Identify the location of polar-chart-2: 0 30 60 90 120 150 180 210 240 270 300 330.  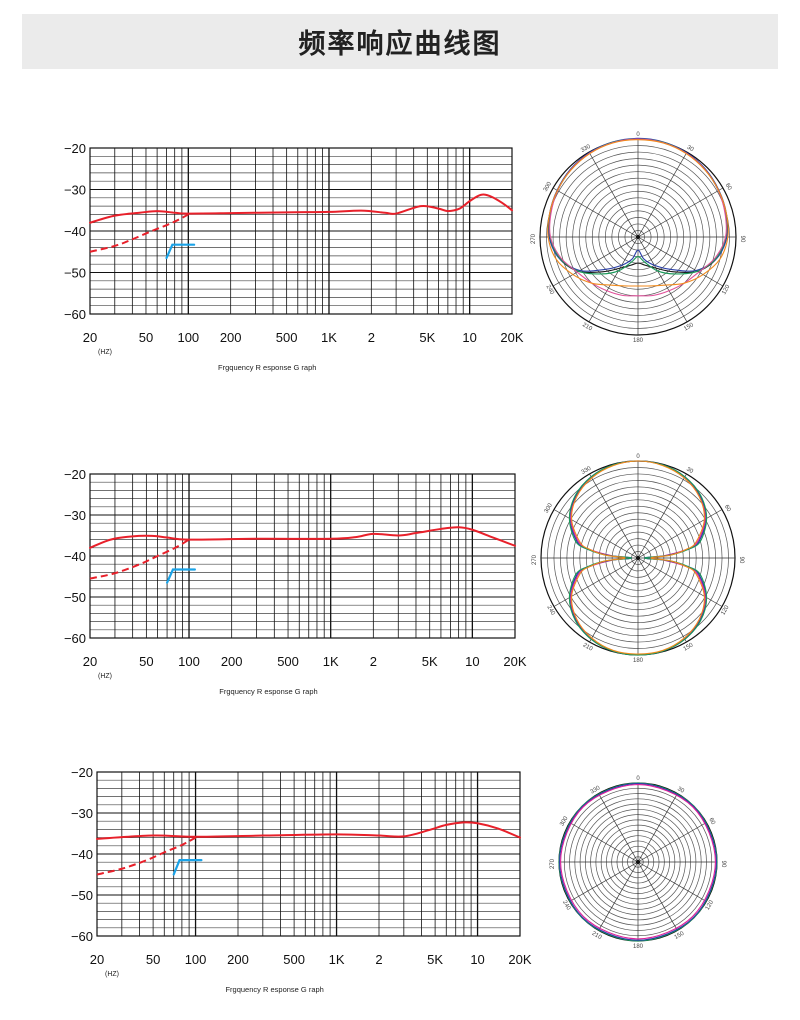
(638, 559).